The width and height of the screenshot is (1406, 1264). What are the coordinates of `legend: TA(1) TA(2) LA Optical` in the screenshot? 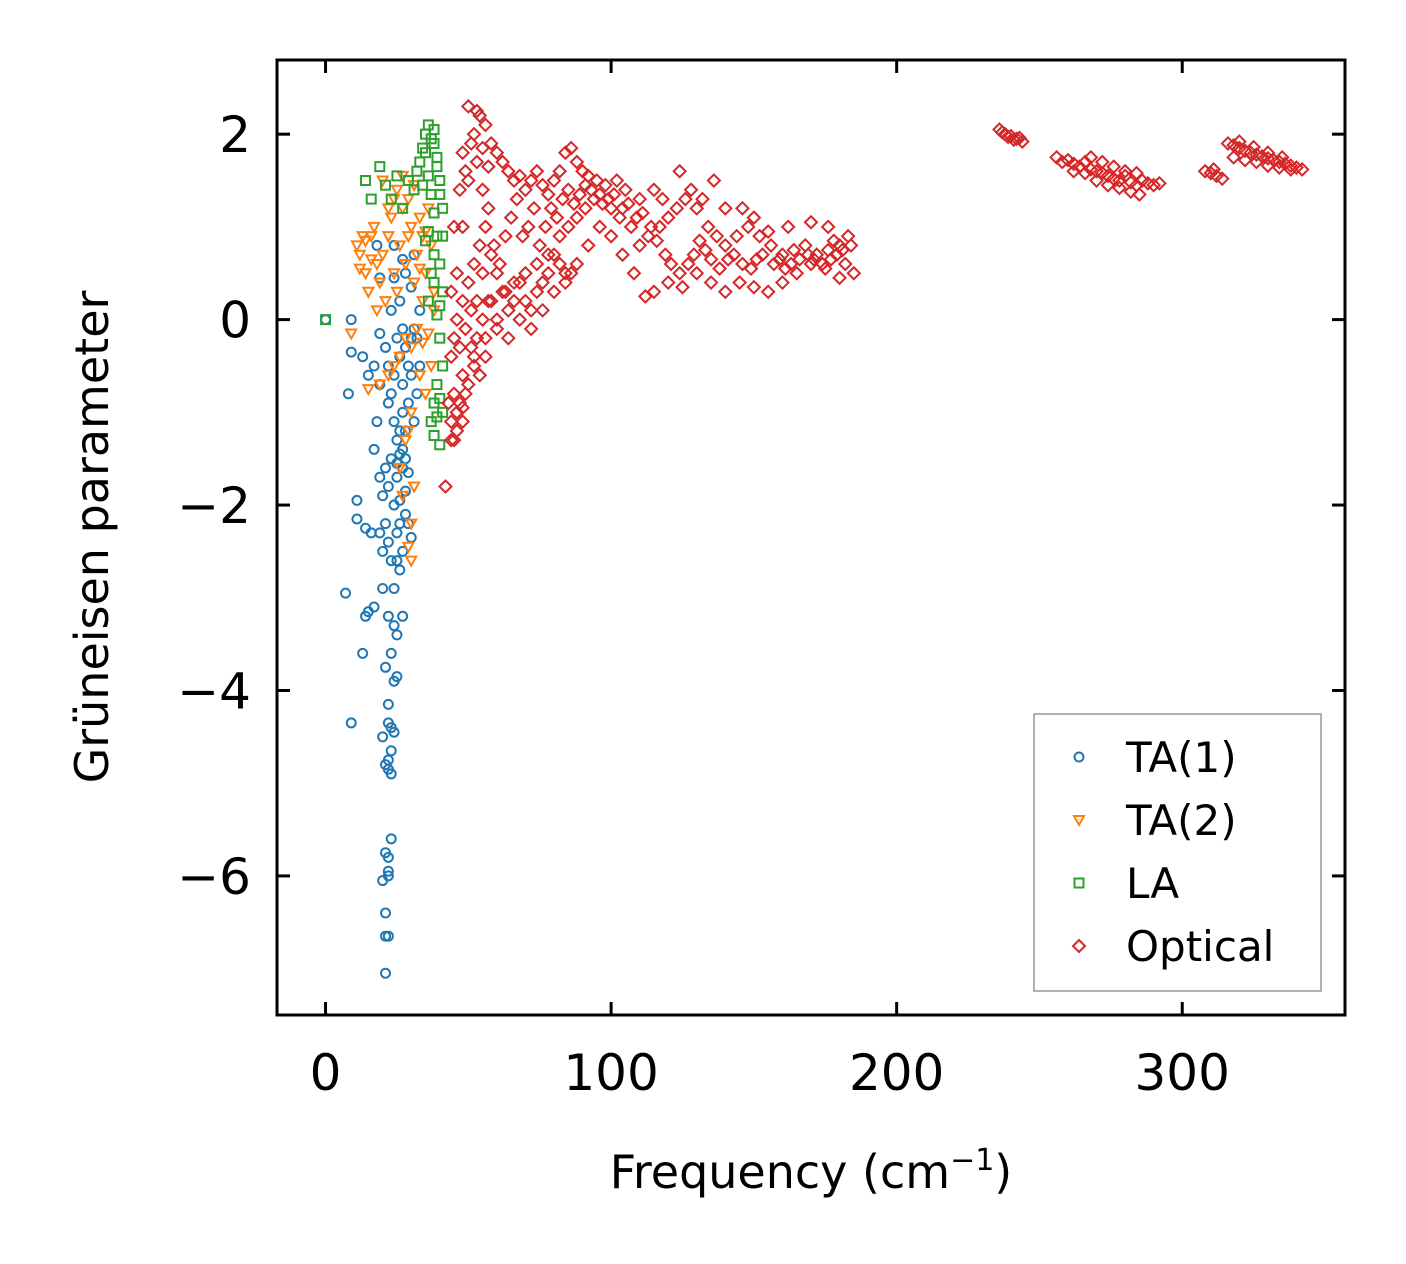 It's located at (1177, 852).